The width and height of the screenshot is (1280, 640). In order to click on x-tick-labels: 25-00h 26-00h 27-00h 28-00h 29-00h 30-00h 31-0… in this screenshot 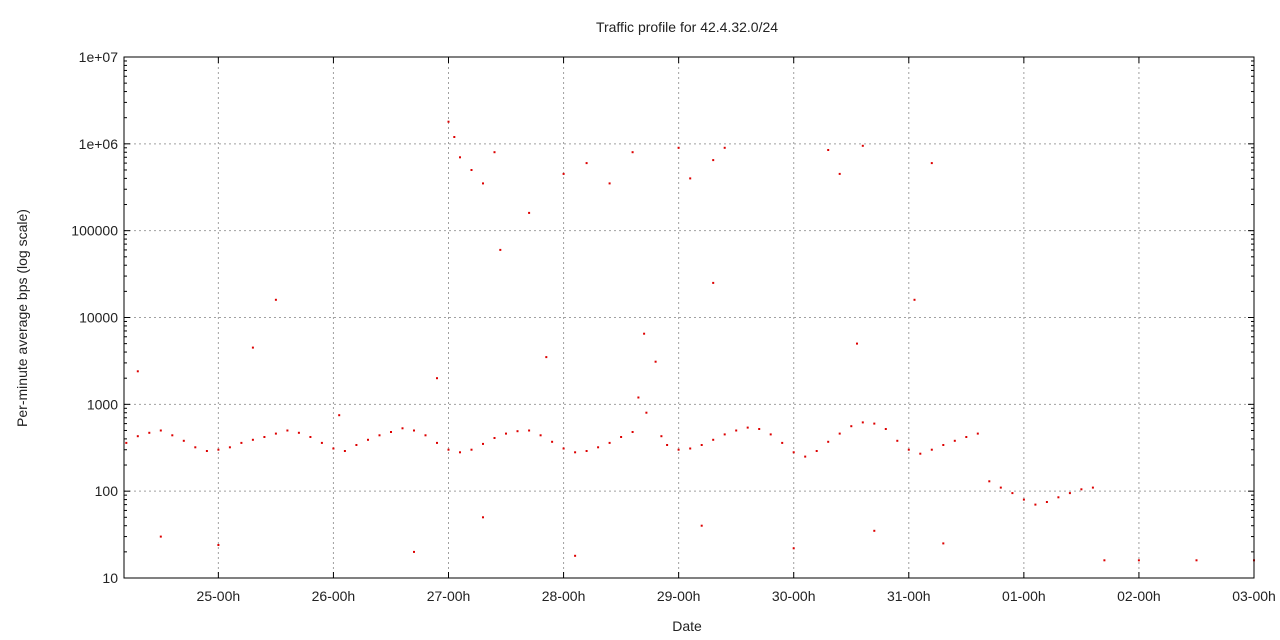, I will do `click(736, 596)`.